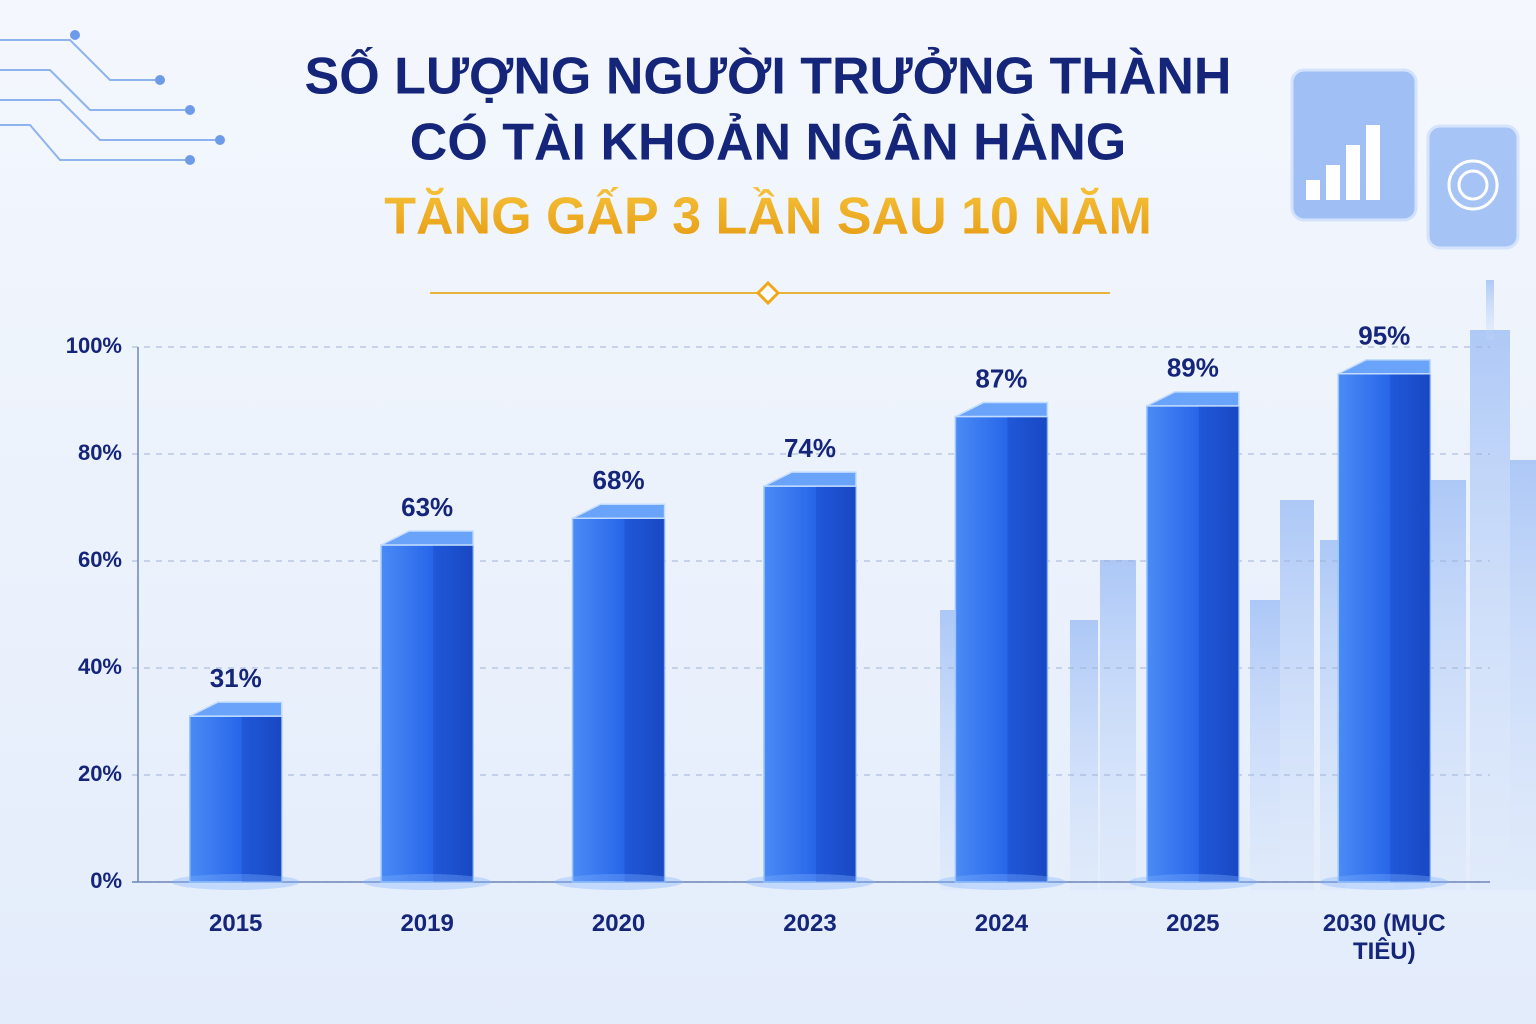  Describe the element at coordinates (427, 923) in the screenshot. I see `x-tick-label: 2019` at that location.